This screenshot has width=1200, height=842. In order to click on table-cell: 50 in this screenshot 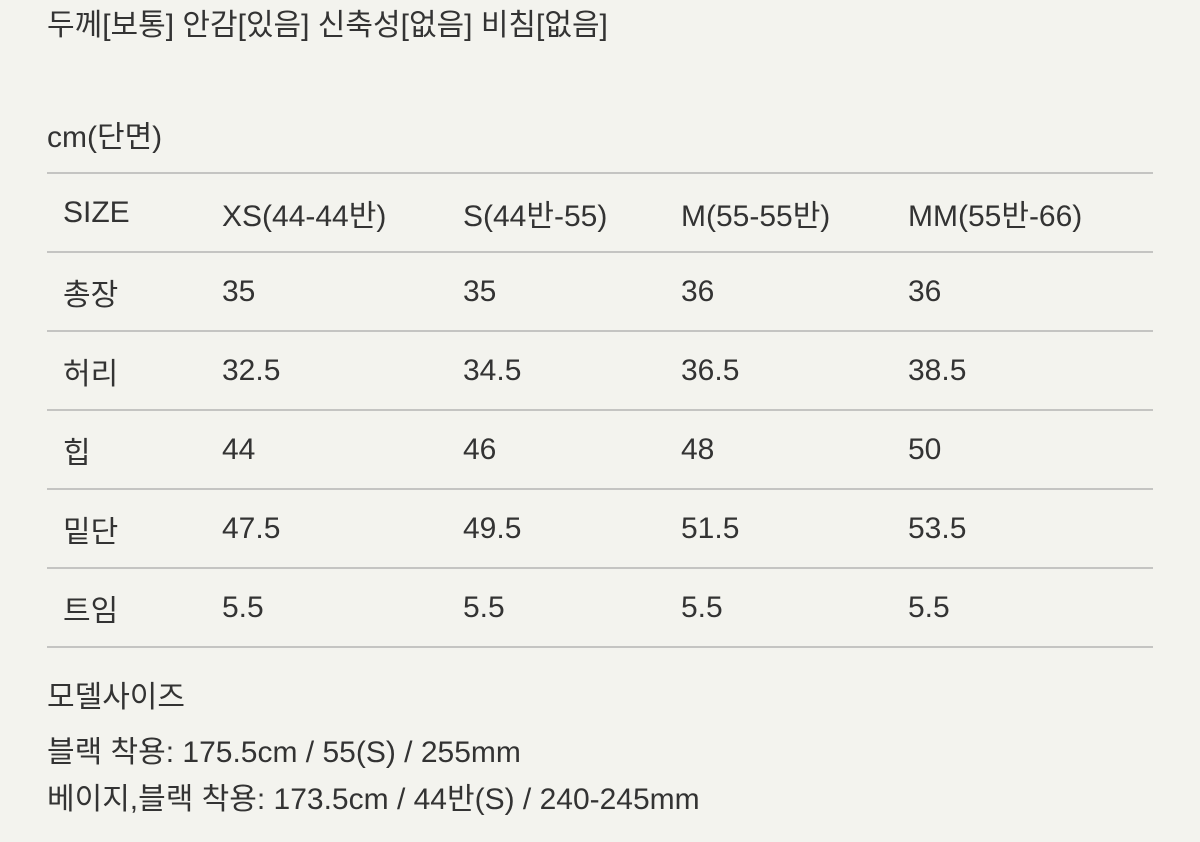, I will do `click(1030, 449)`.